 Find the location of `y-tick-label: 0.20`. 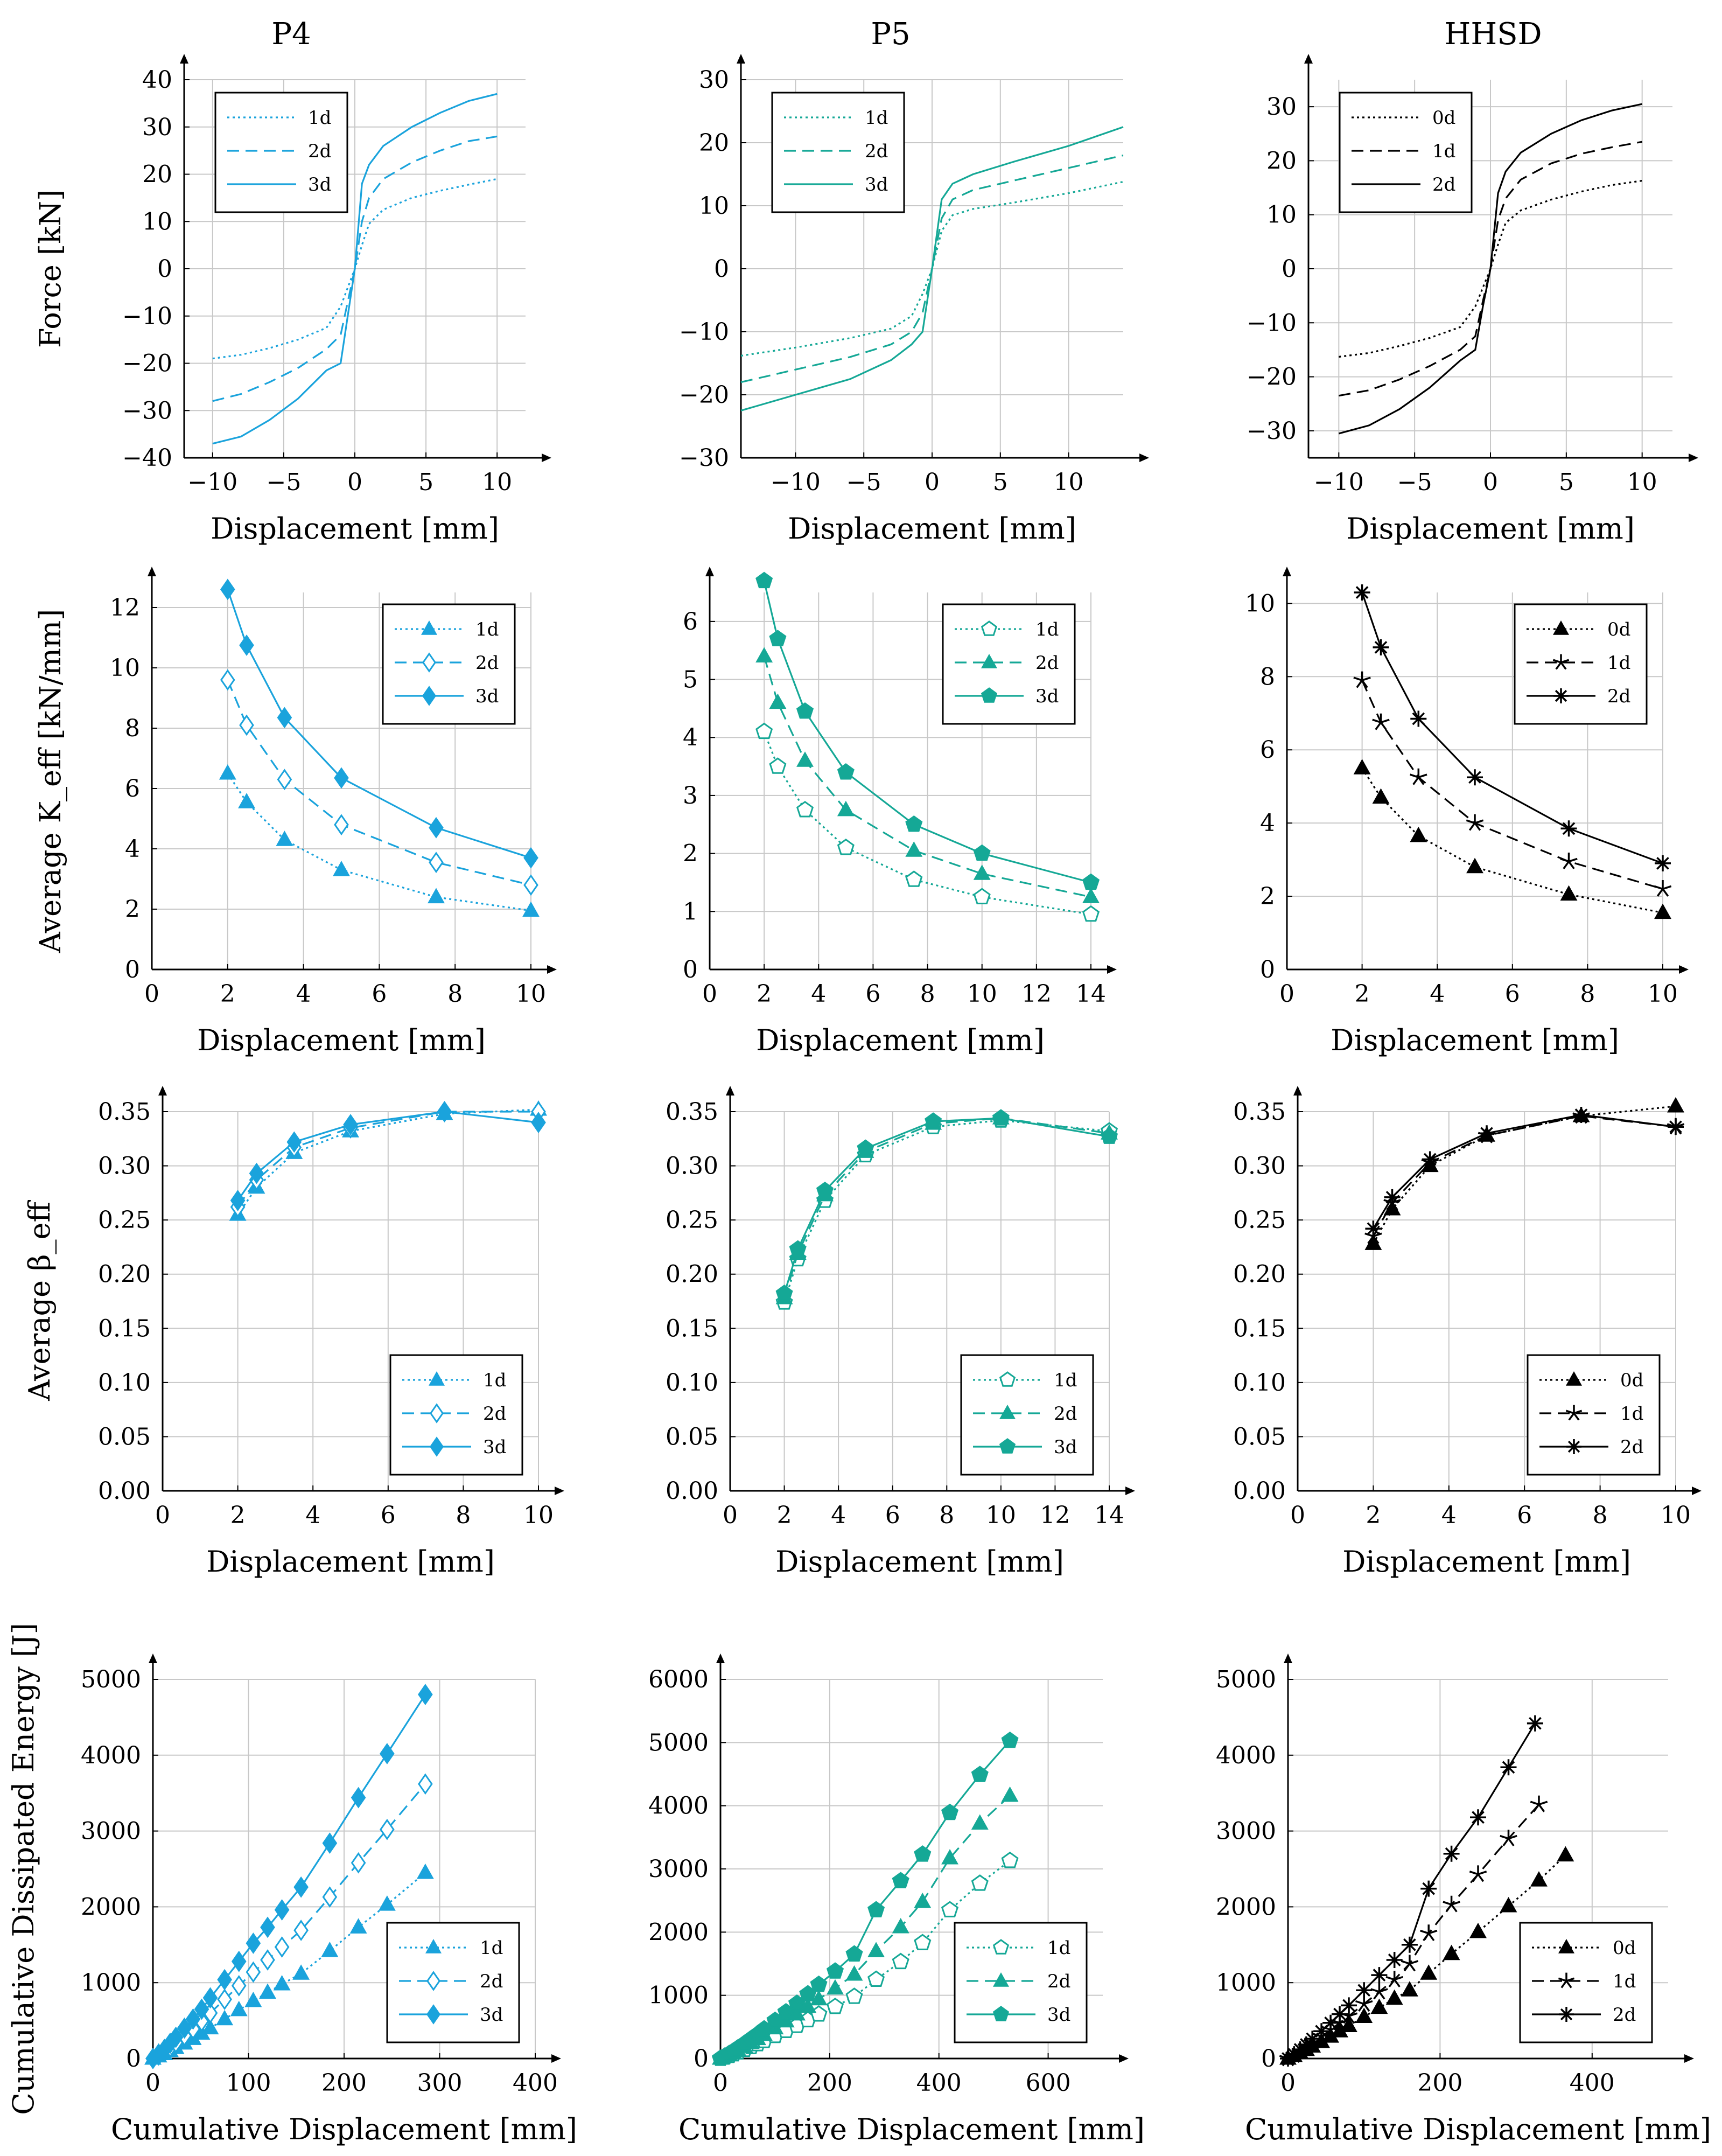

y-tick-label: 0.20 is located at coordinates (692, 1274).